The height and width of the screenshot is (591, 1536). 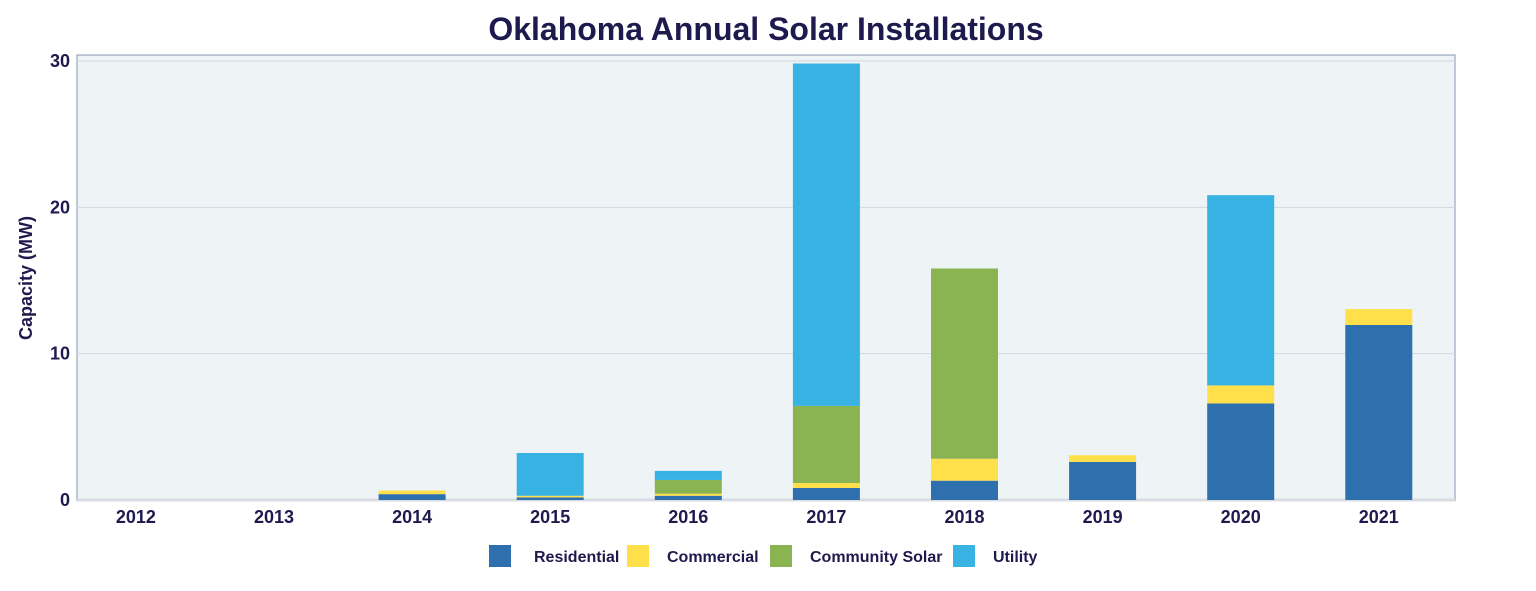 I want to click on bar-residential-2021, so click(x=1379, y=412).